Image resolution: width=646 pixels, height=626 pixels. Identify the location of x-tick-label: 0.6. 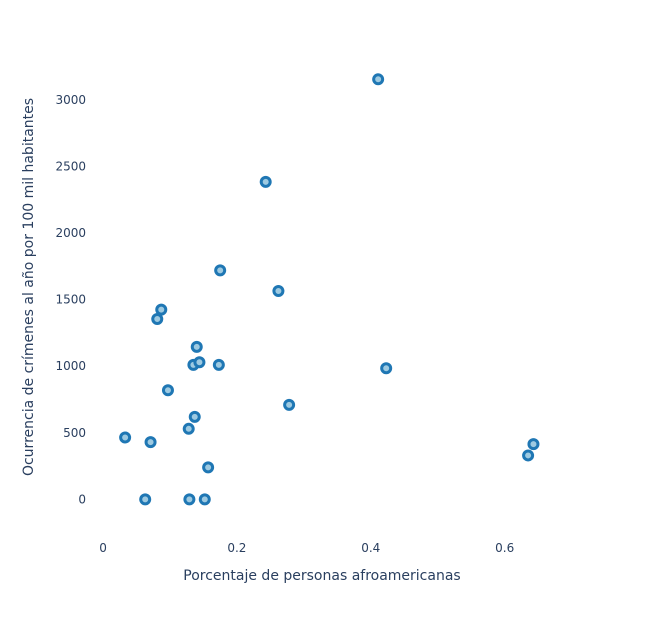
(504, 548).